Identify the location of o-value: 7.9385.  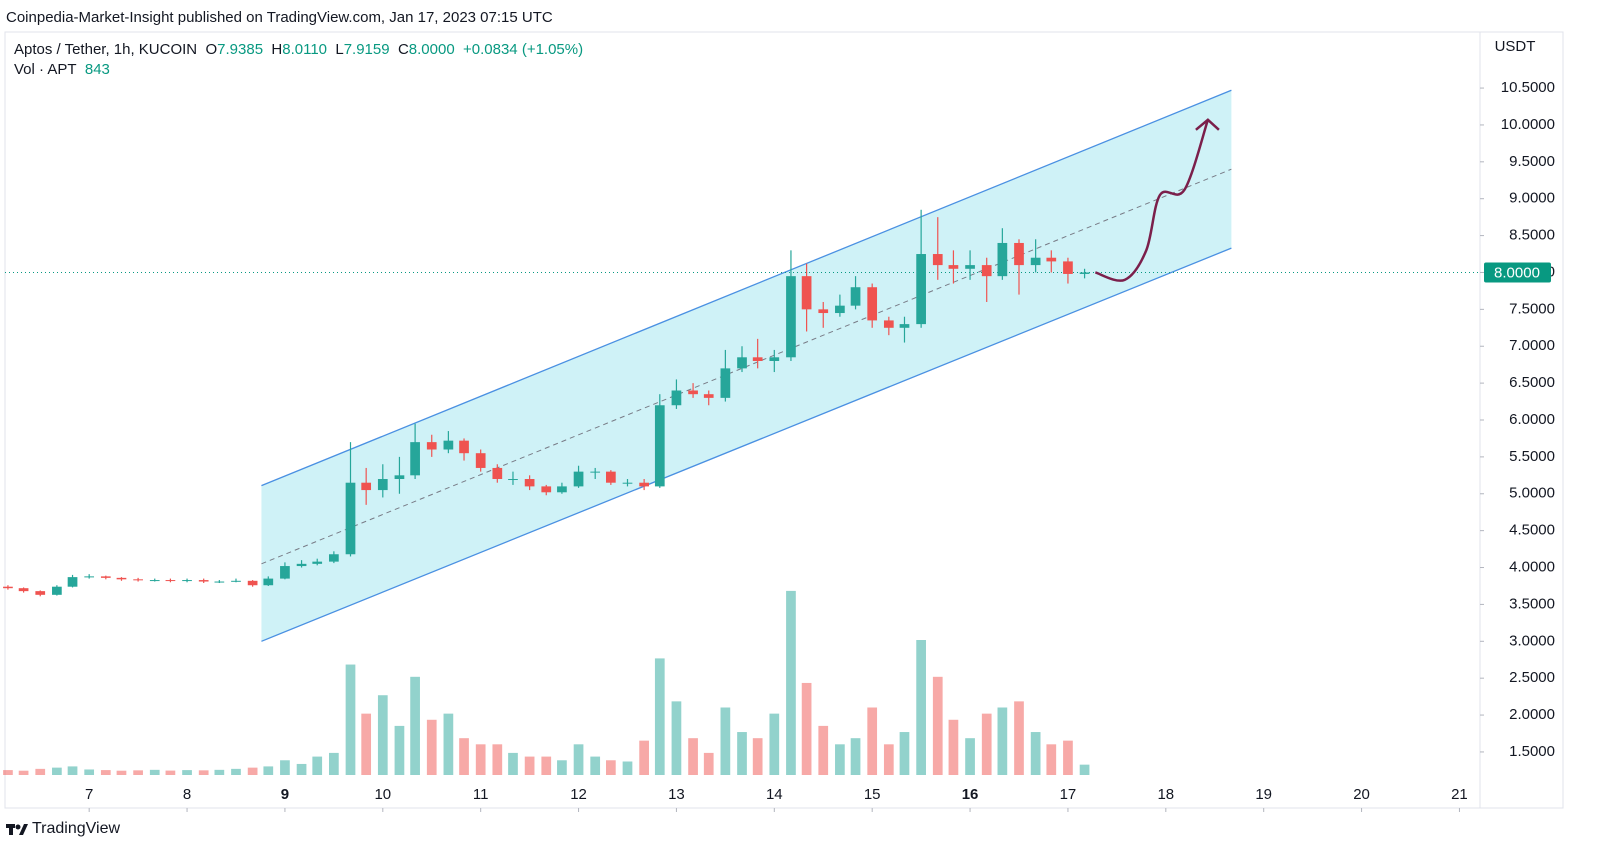
(240, 49).